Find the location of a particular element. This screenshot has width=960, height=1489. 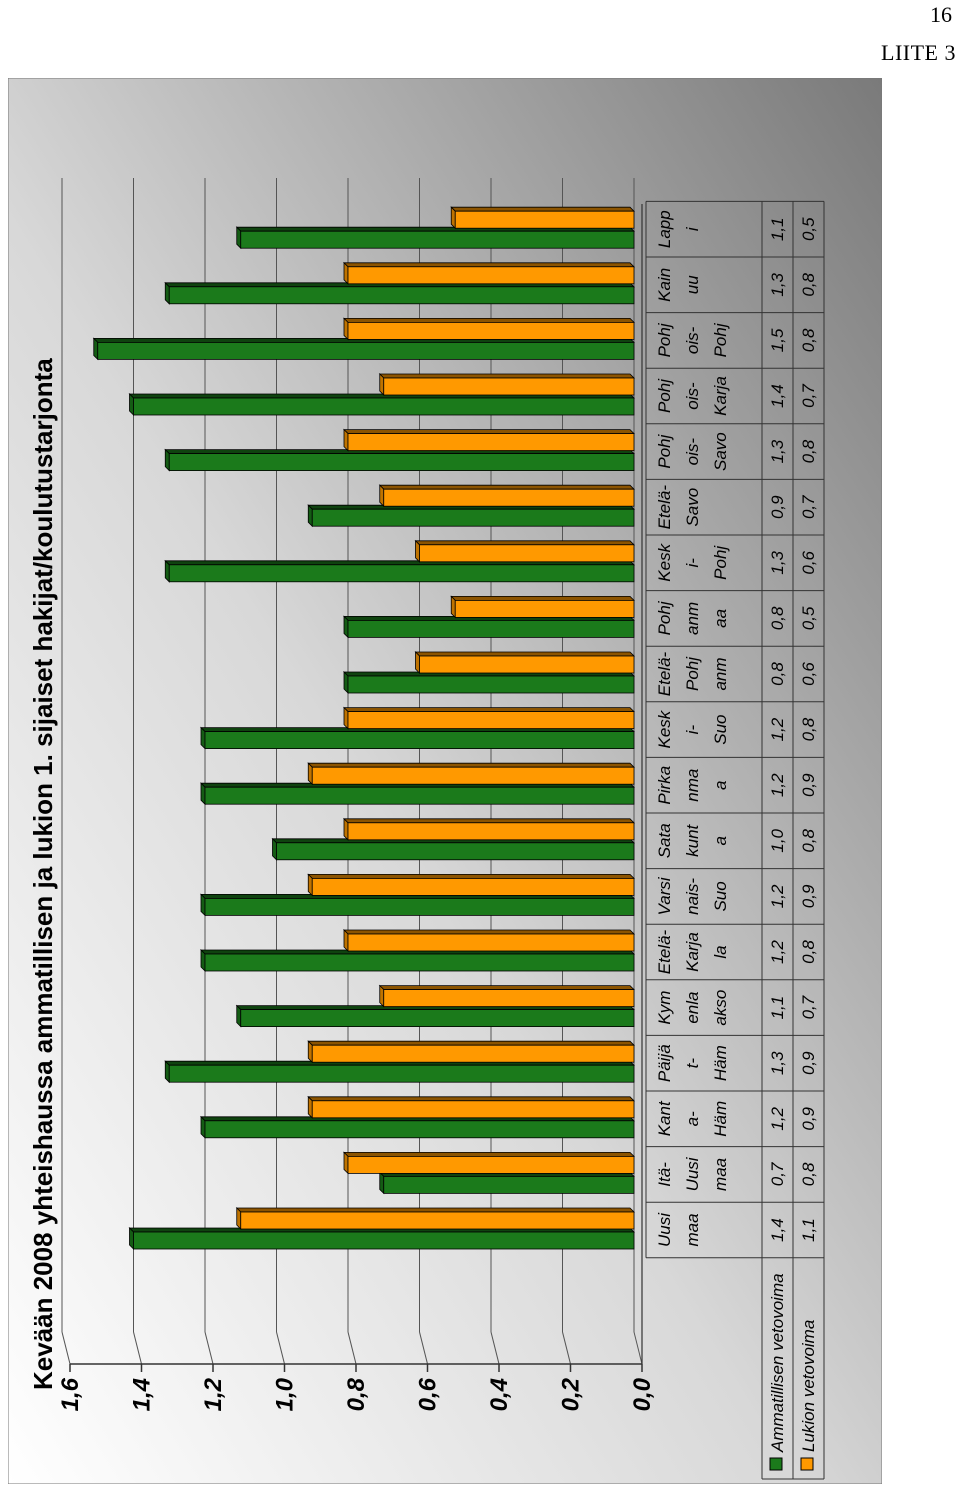

category-label: kunt is located at coordinates (692, 839).